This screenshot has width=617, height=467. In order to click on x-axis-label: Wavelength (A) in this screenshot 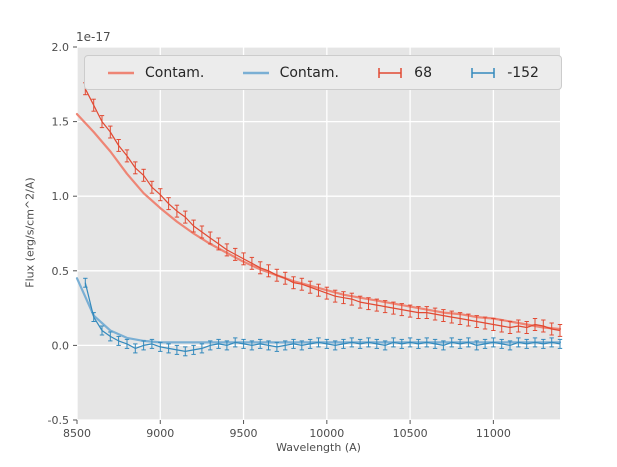, I will do `click(318, 447)`.